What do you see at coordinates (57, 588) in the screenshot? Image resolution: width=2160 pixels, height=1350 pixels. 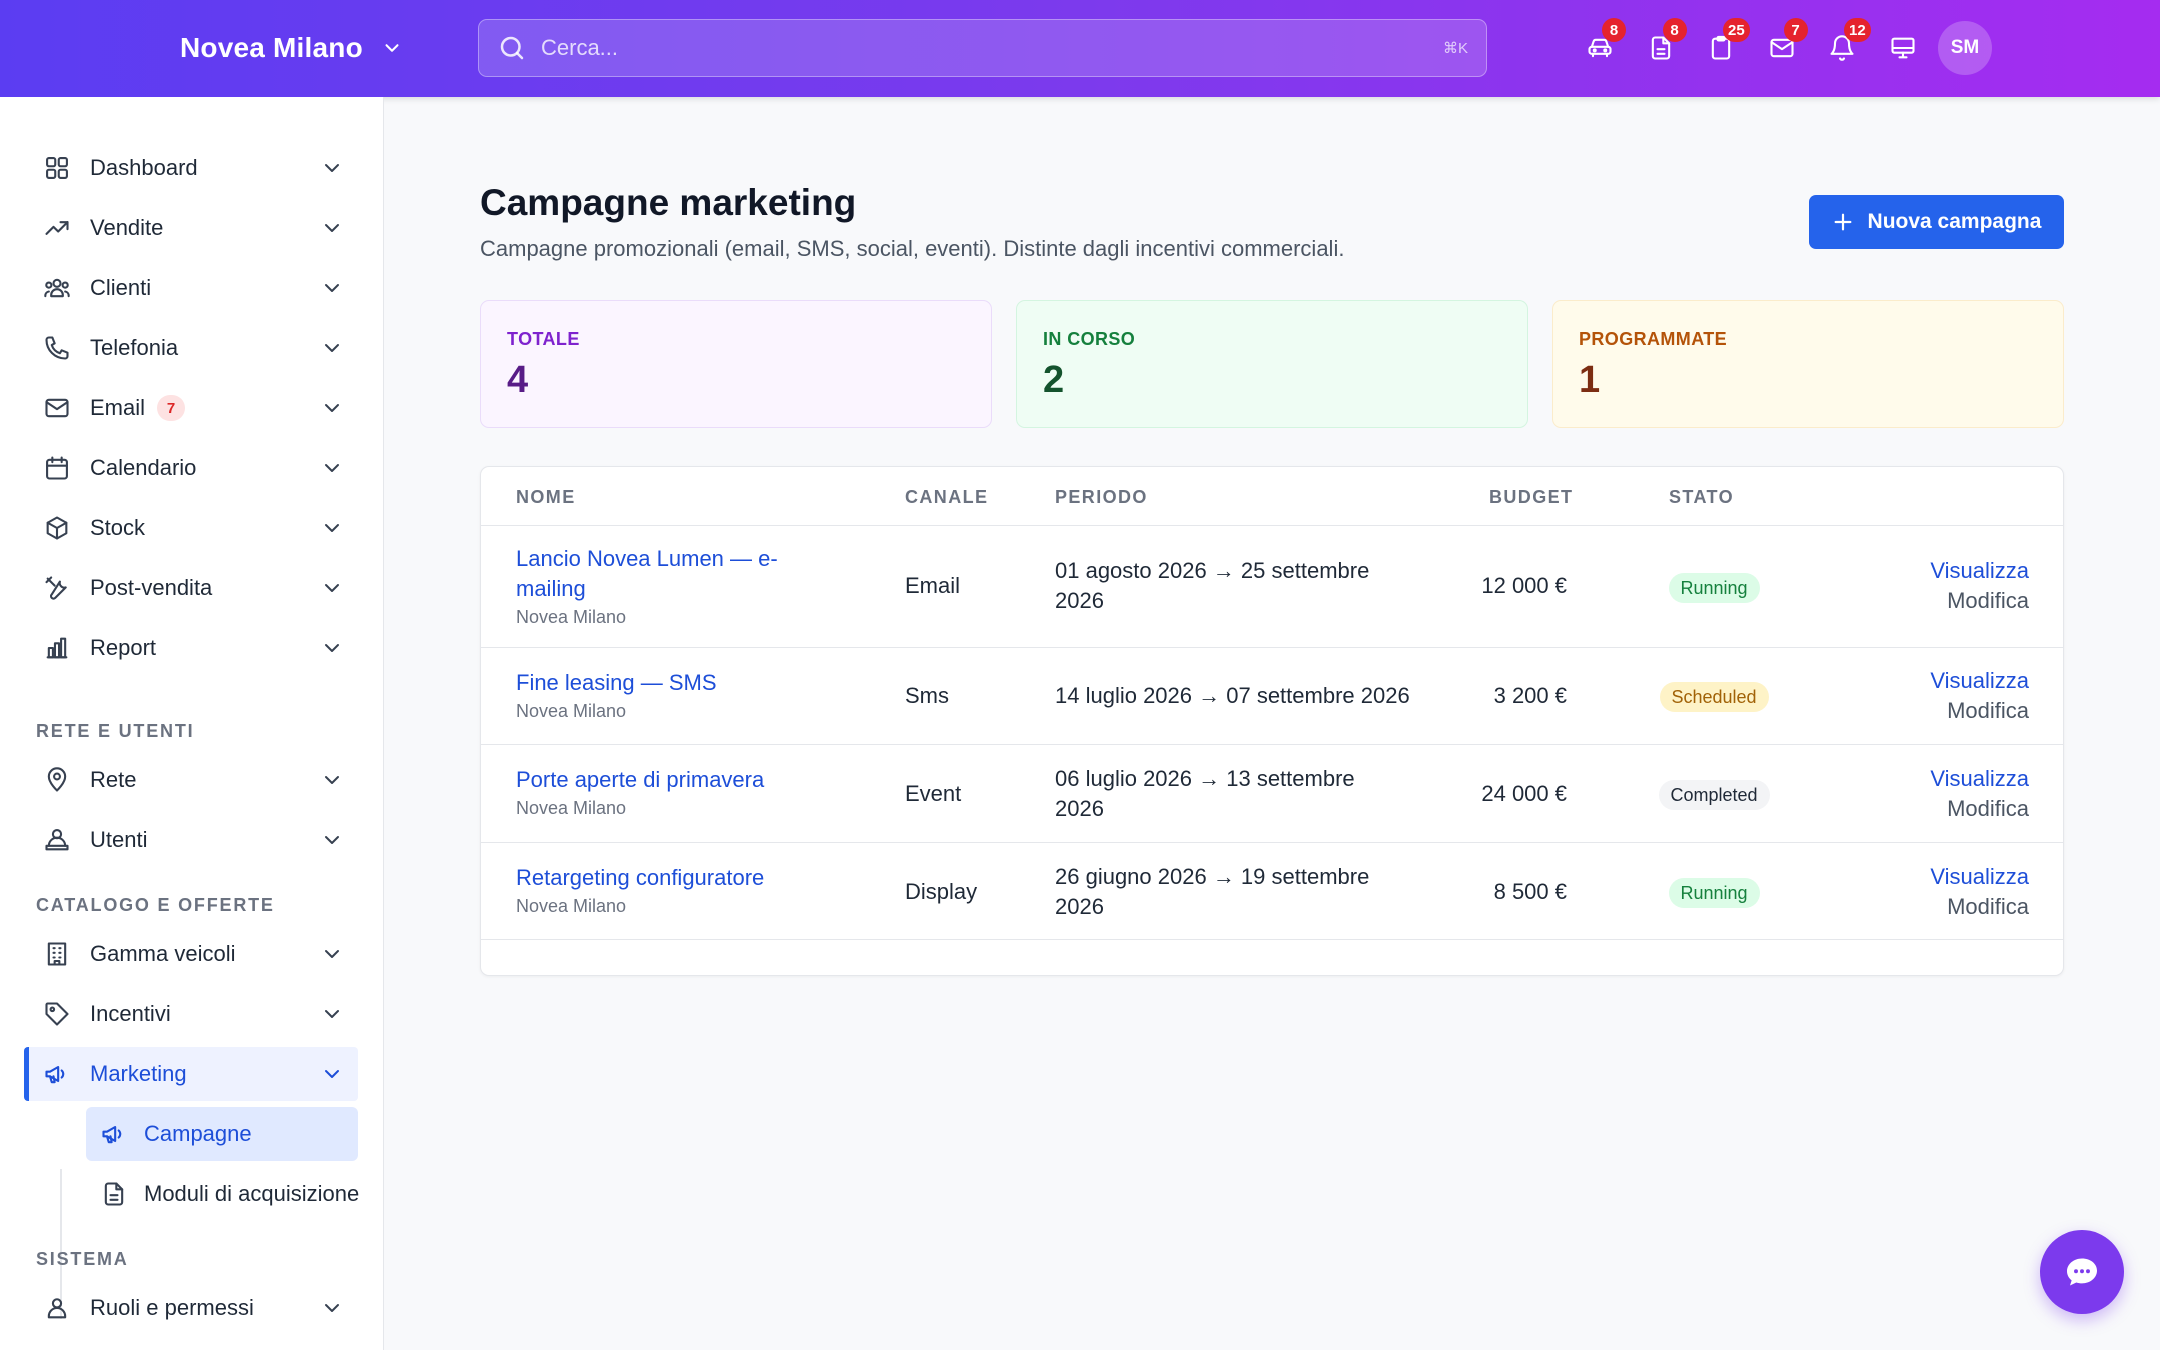 I see `tools-icon` at bounding box center [57, 588].